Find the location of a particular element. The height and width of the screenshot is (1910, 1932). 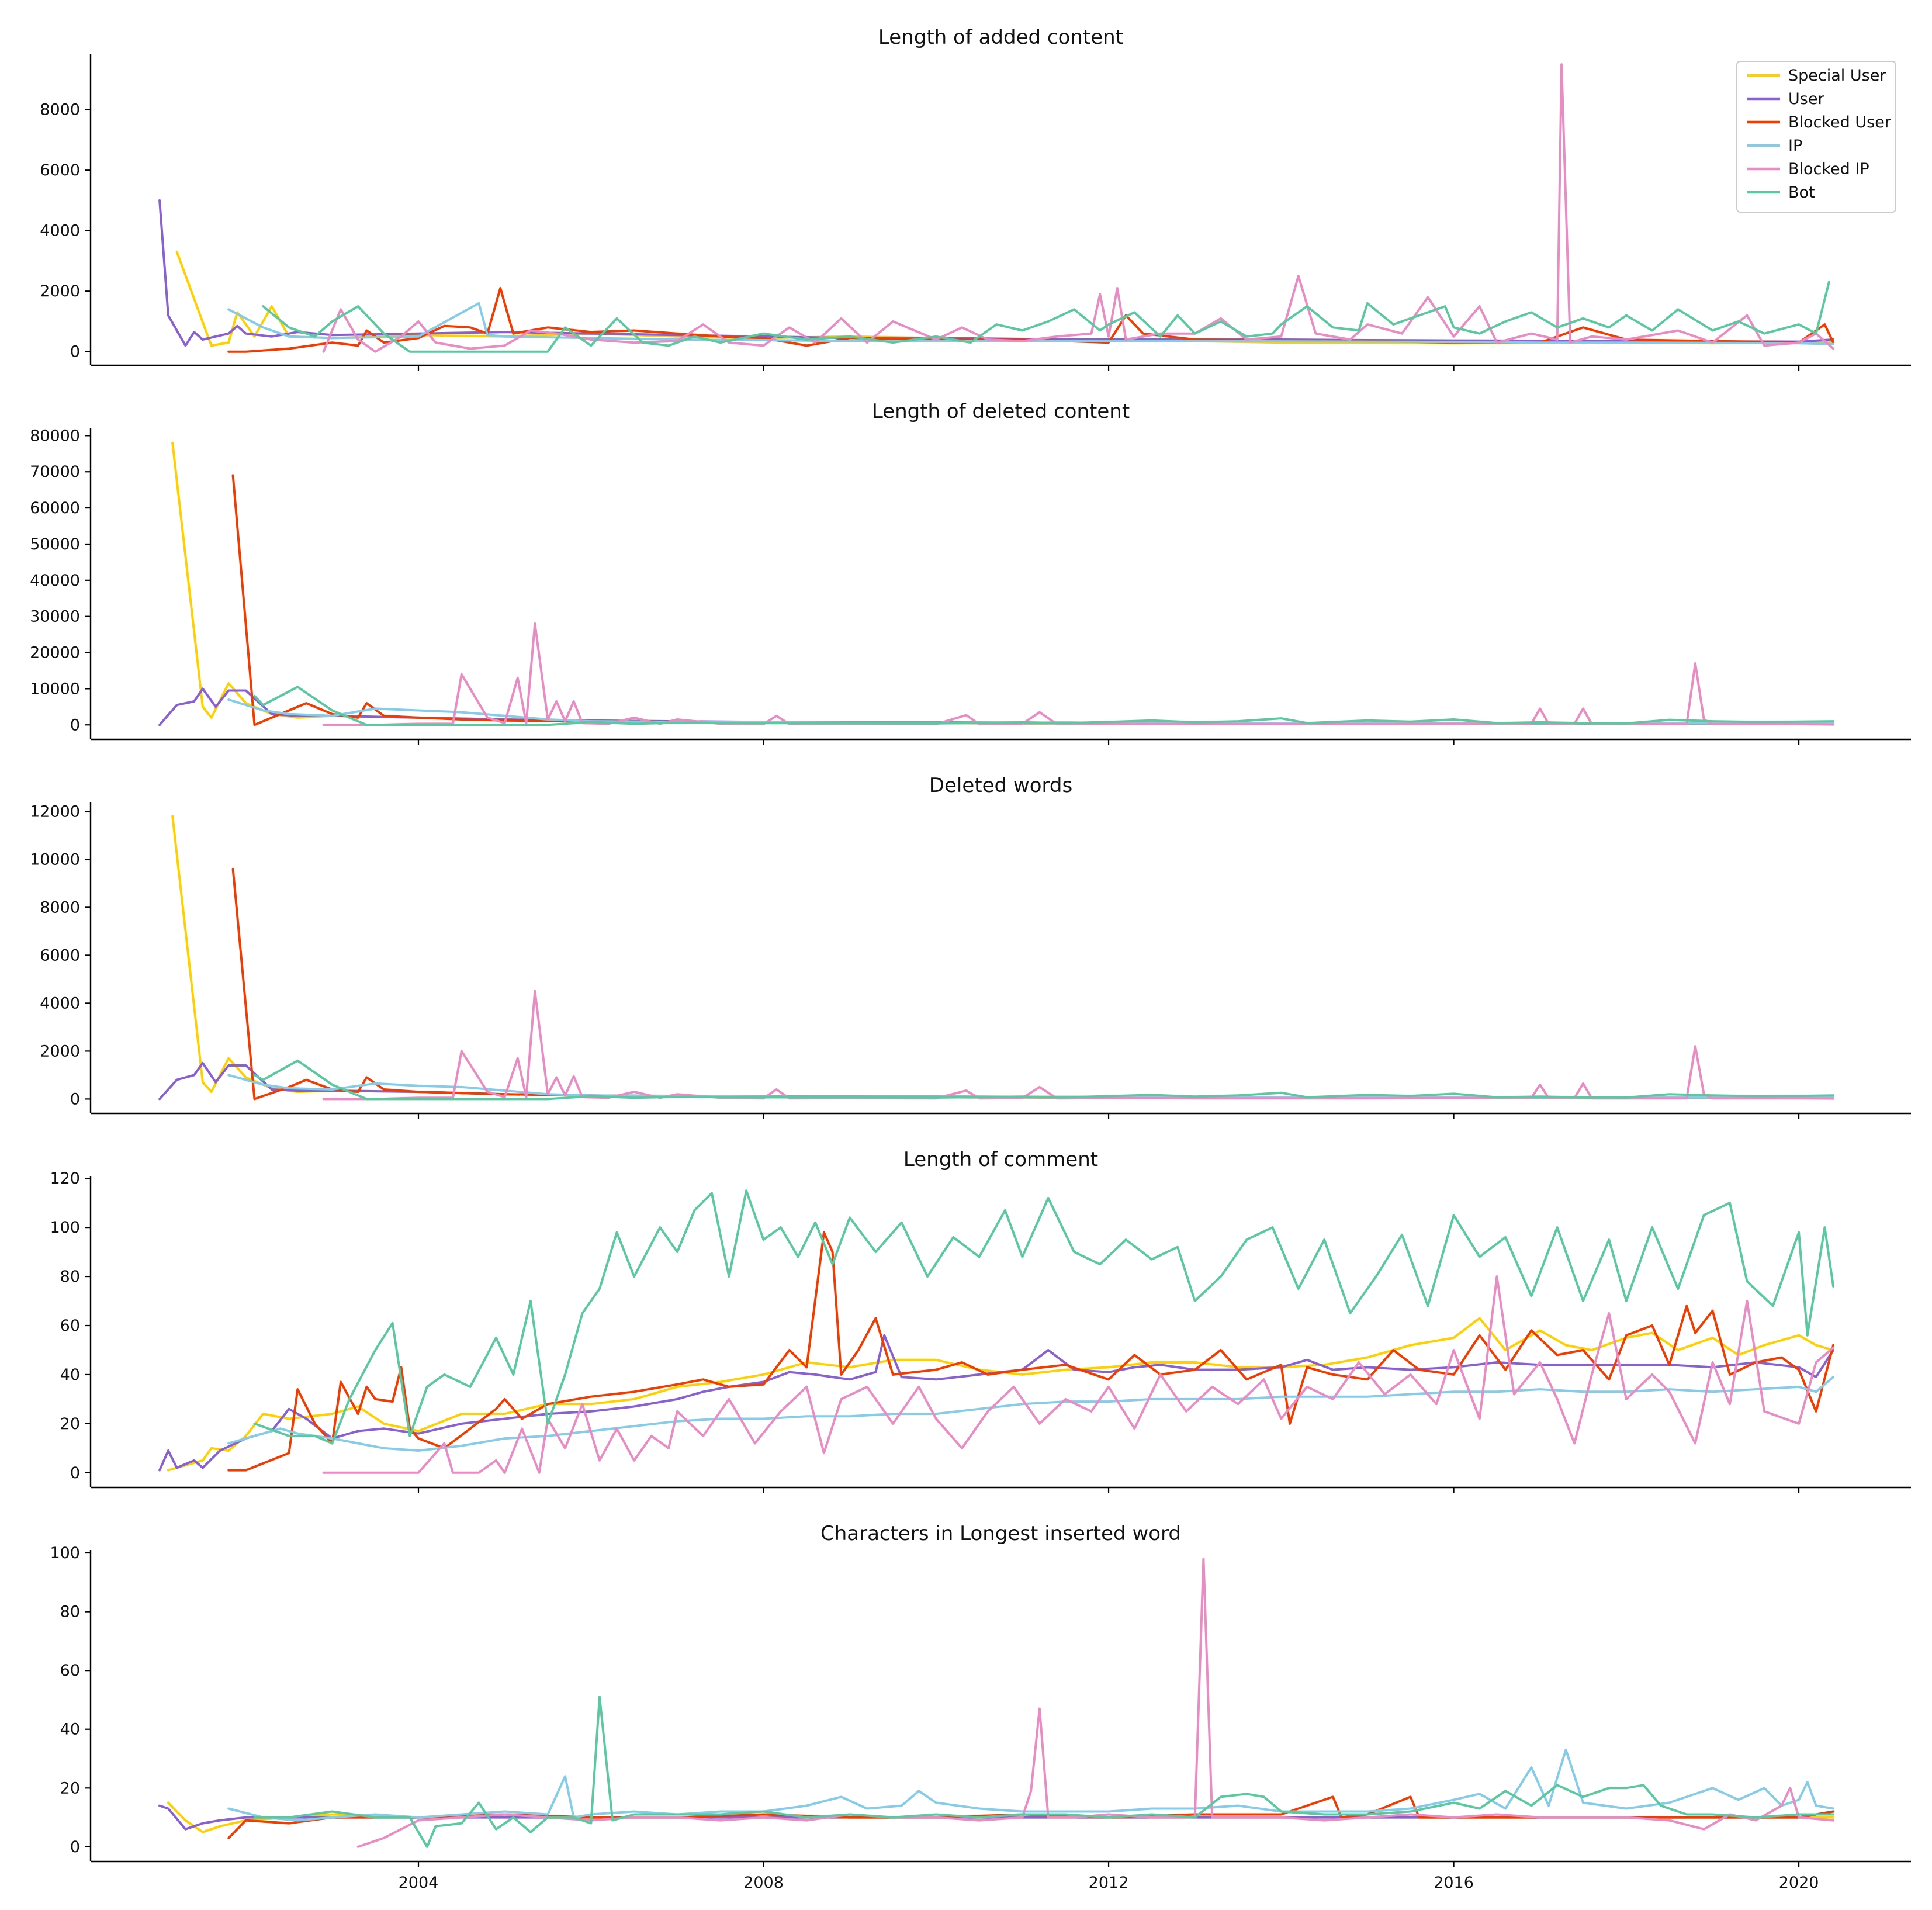

legend-label-bot: Bot is located at coordinates (1802, 193).